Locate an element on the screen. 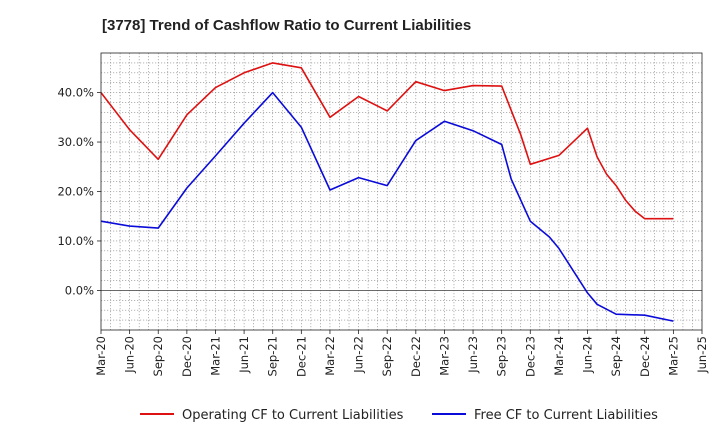  x-tick-label: Jun-21 is located at coordinates (244, 355).